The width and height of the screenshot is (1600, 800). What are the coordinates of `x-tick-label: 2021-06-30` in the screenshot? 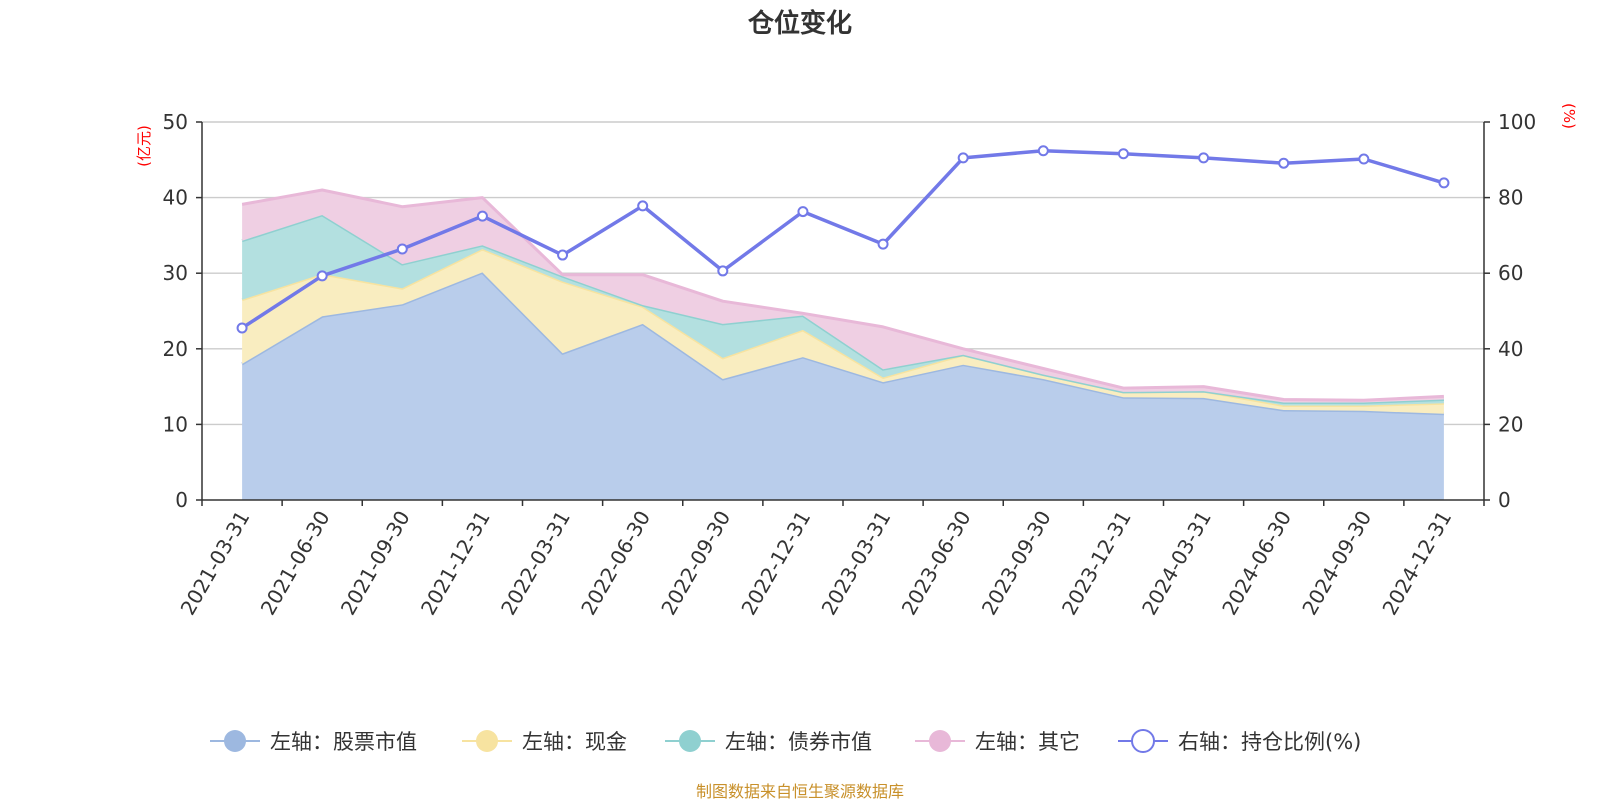 It's located at (295, 563).